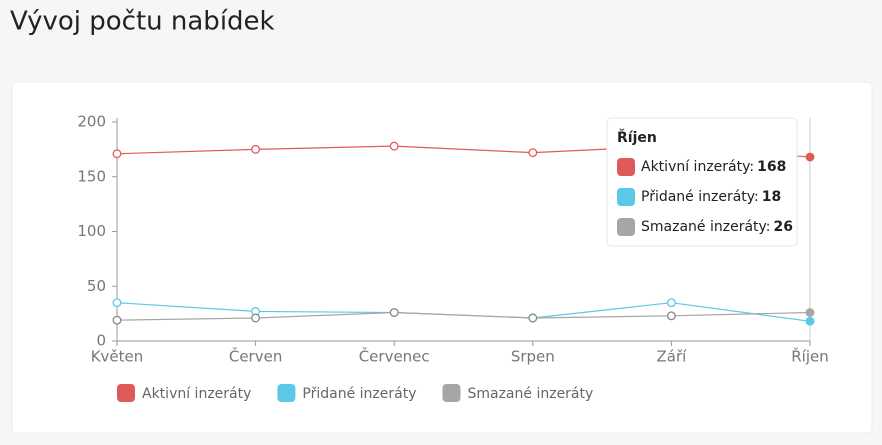  I want to click on x-tick-label: Květen, so click(117, 357).